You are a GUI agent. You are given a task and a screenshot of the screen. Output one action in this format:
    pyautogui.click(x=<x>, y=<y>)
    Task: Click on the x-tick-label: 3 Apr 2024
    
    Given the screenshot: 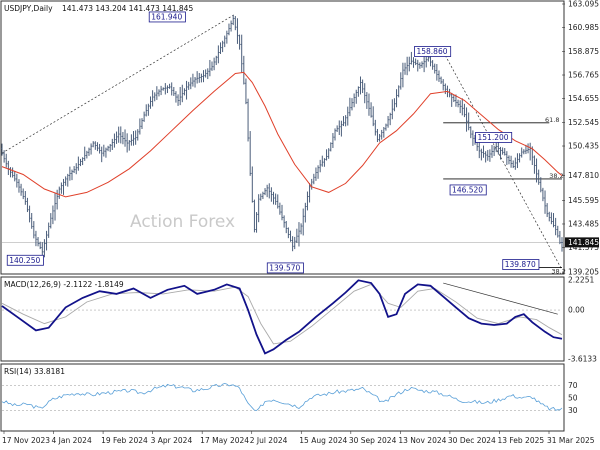 What is the action you would take?
    pyautogui.click(x=172, y=440)
    